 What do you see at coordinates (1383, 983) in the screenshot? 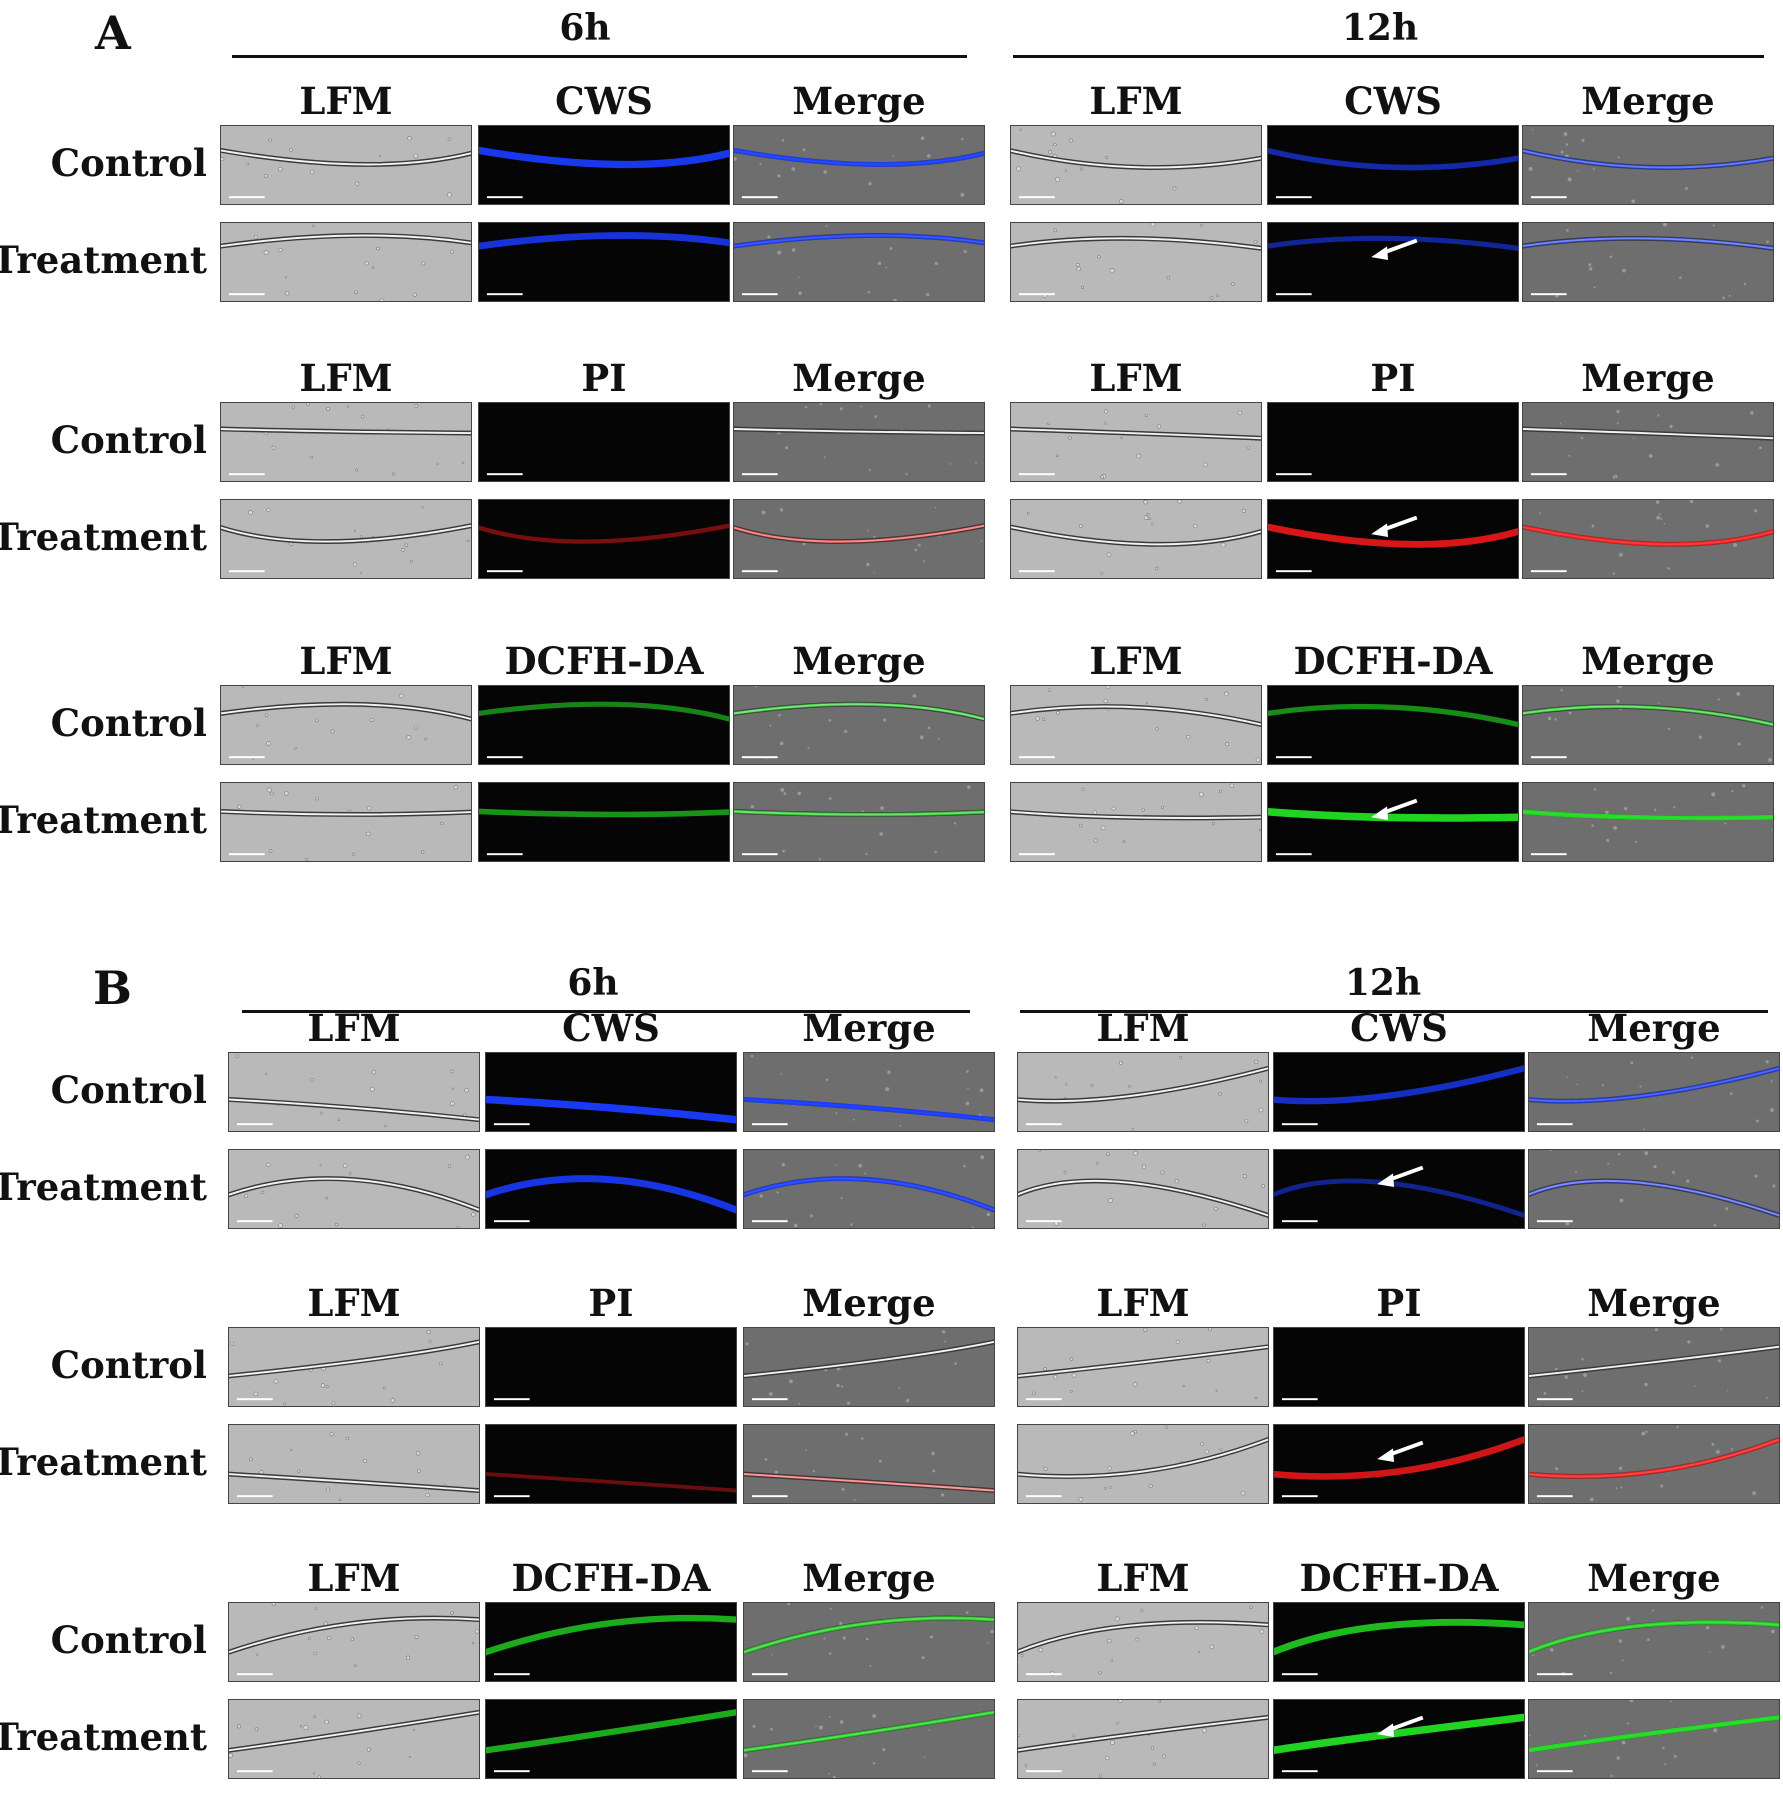
I see `timepoint-header: 12h` at bounding box center [1383, 983].